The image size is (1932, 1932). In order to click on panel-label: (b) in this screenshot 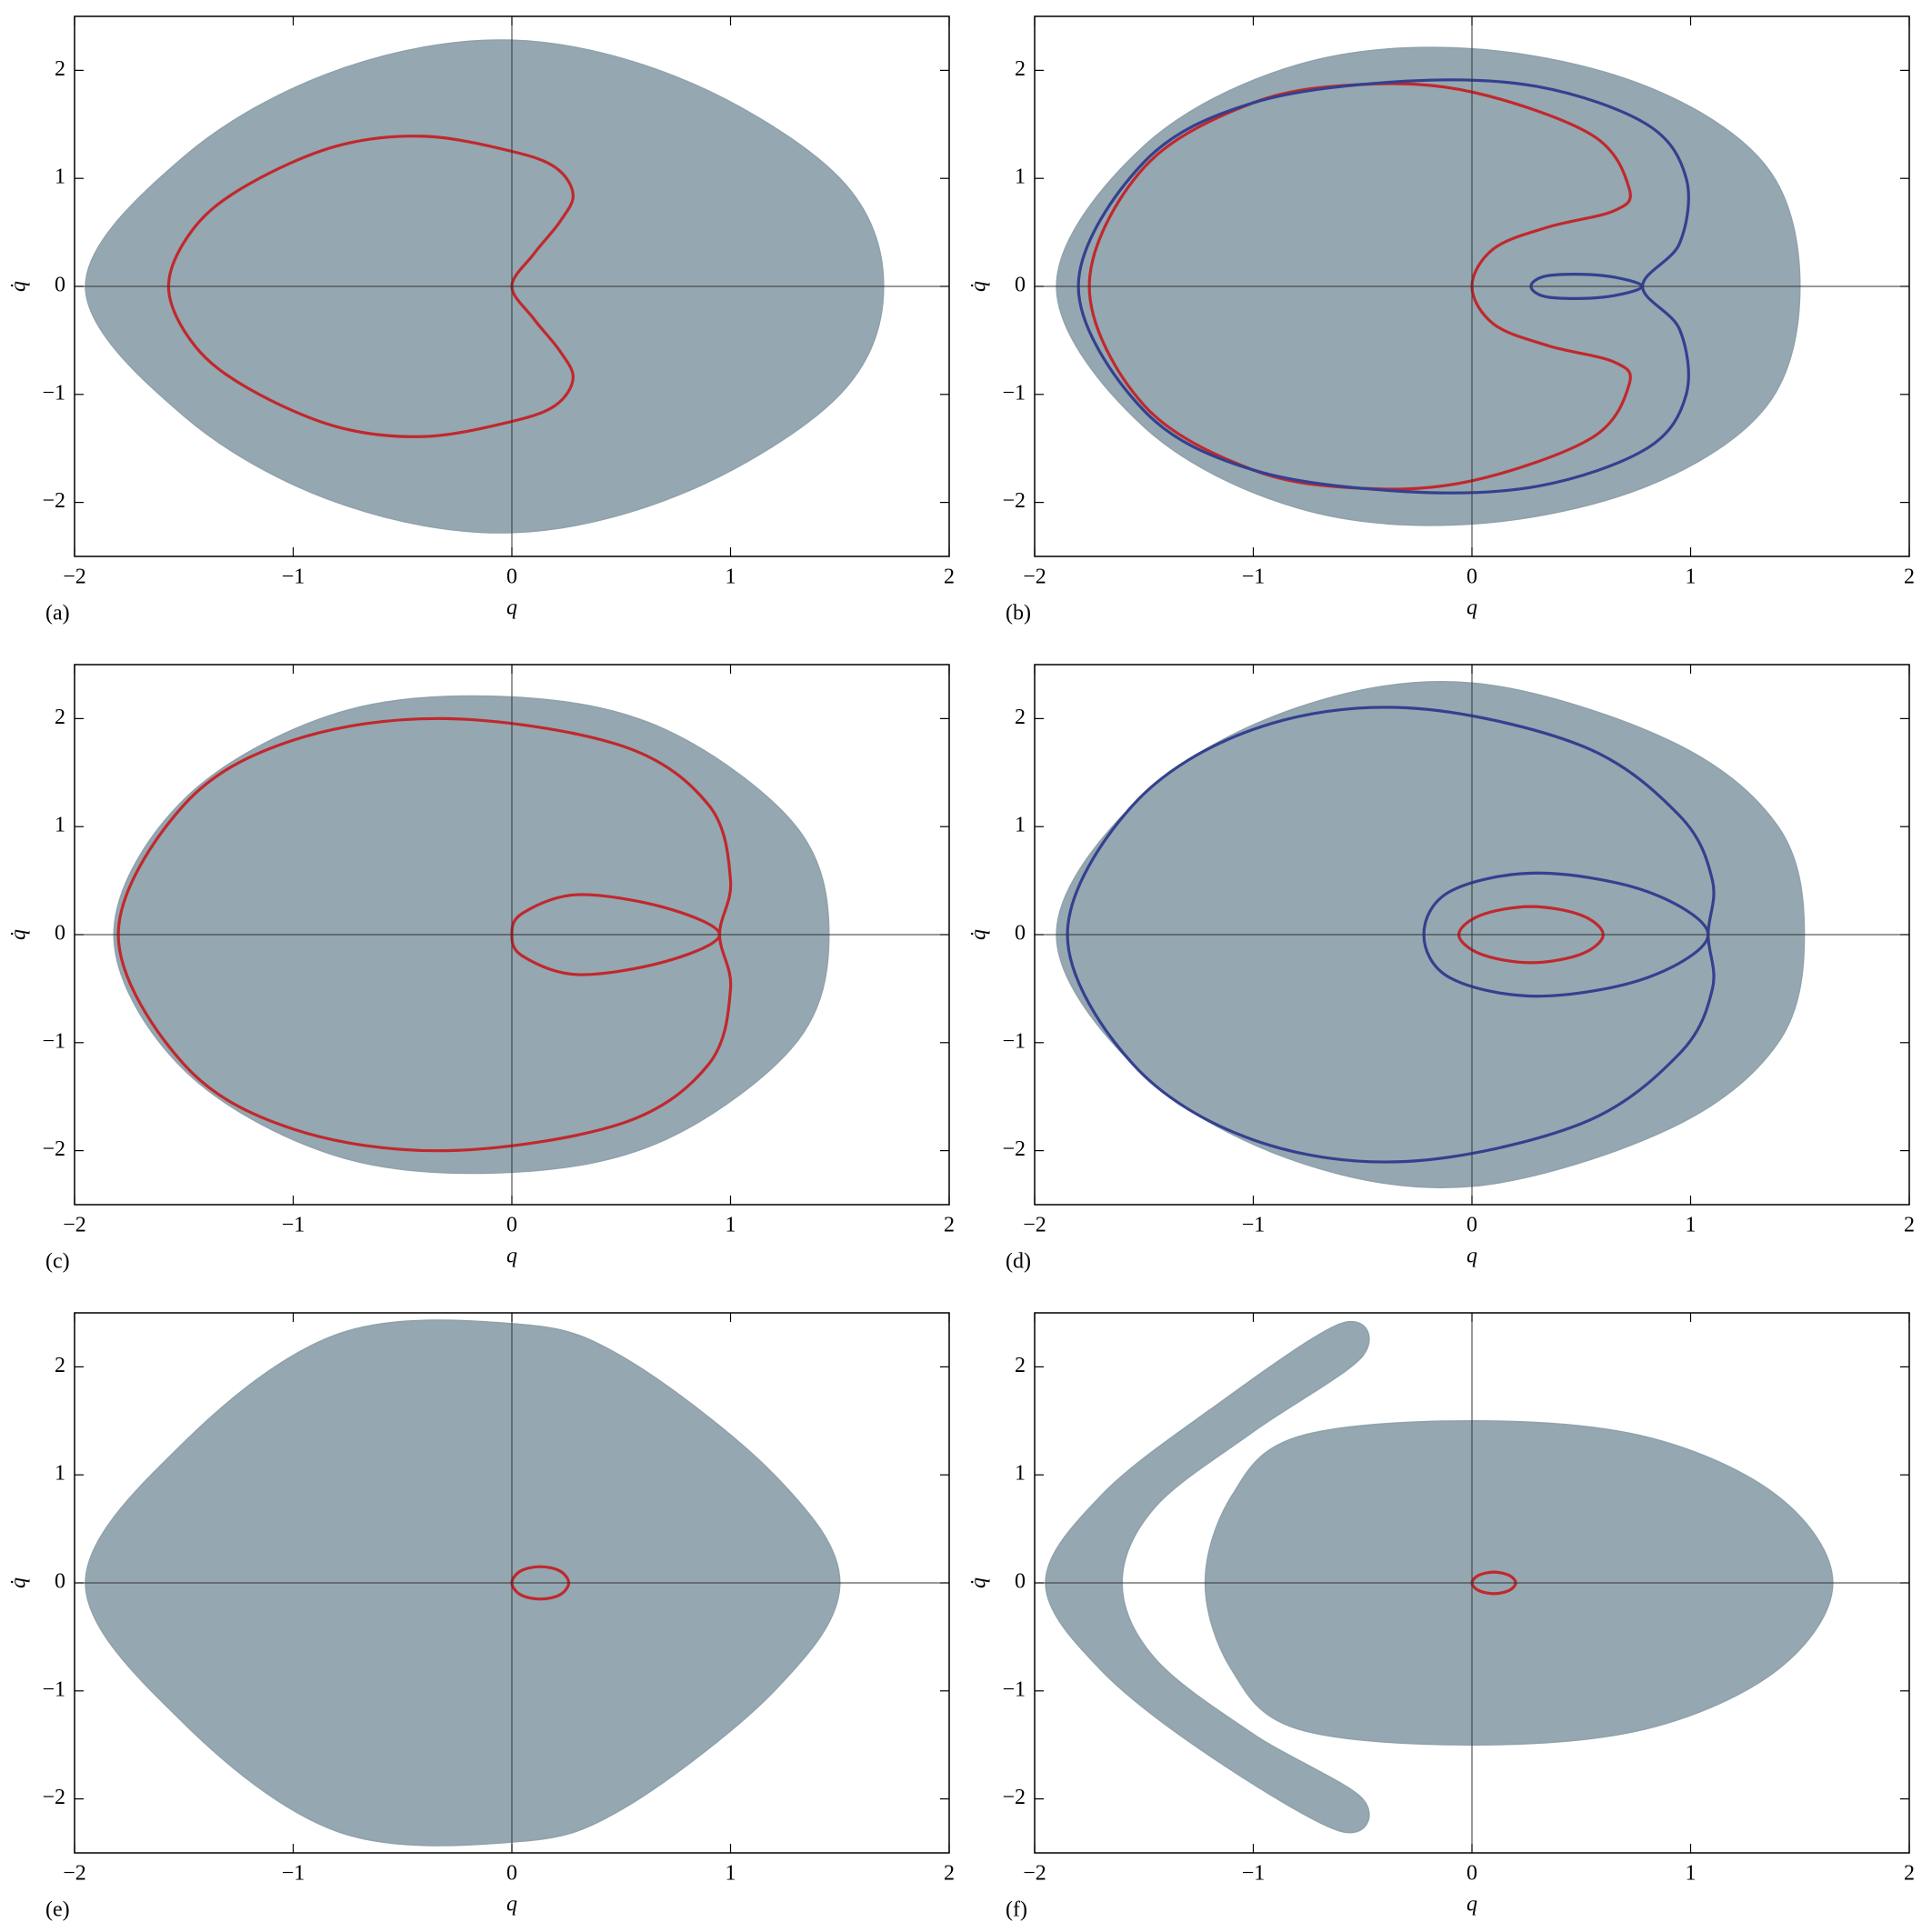, I will do `click(1018, 614)`.